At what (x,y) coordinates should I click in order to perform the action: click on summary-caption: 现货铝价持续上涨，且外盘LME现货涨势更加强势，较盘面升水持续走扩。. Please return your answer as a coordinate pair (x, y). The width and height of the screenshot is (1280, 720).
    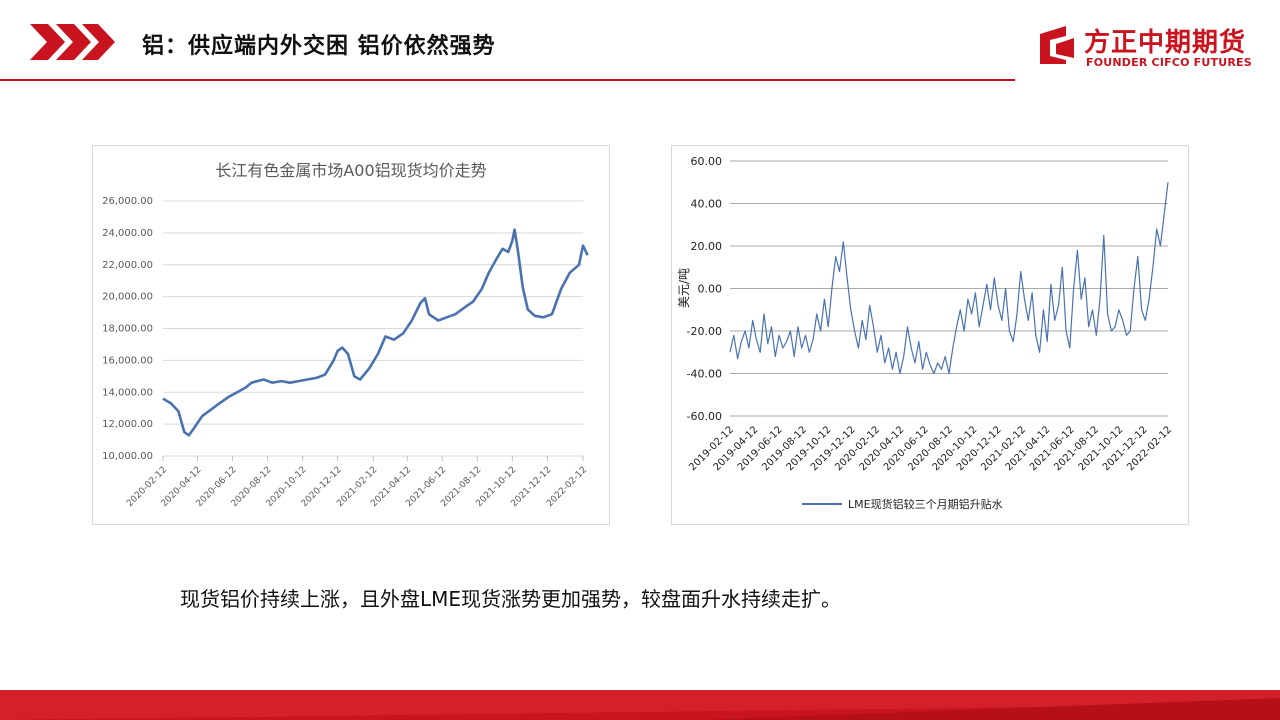
    Looking at the image, I should click on (511, 599).